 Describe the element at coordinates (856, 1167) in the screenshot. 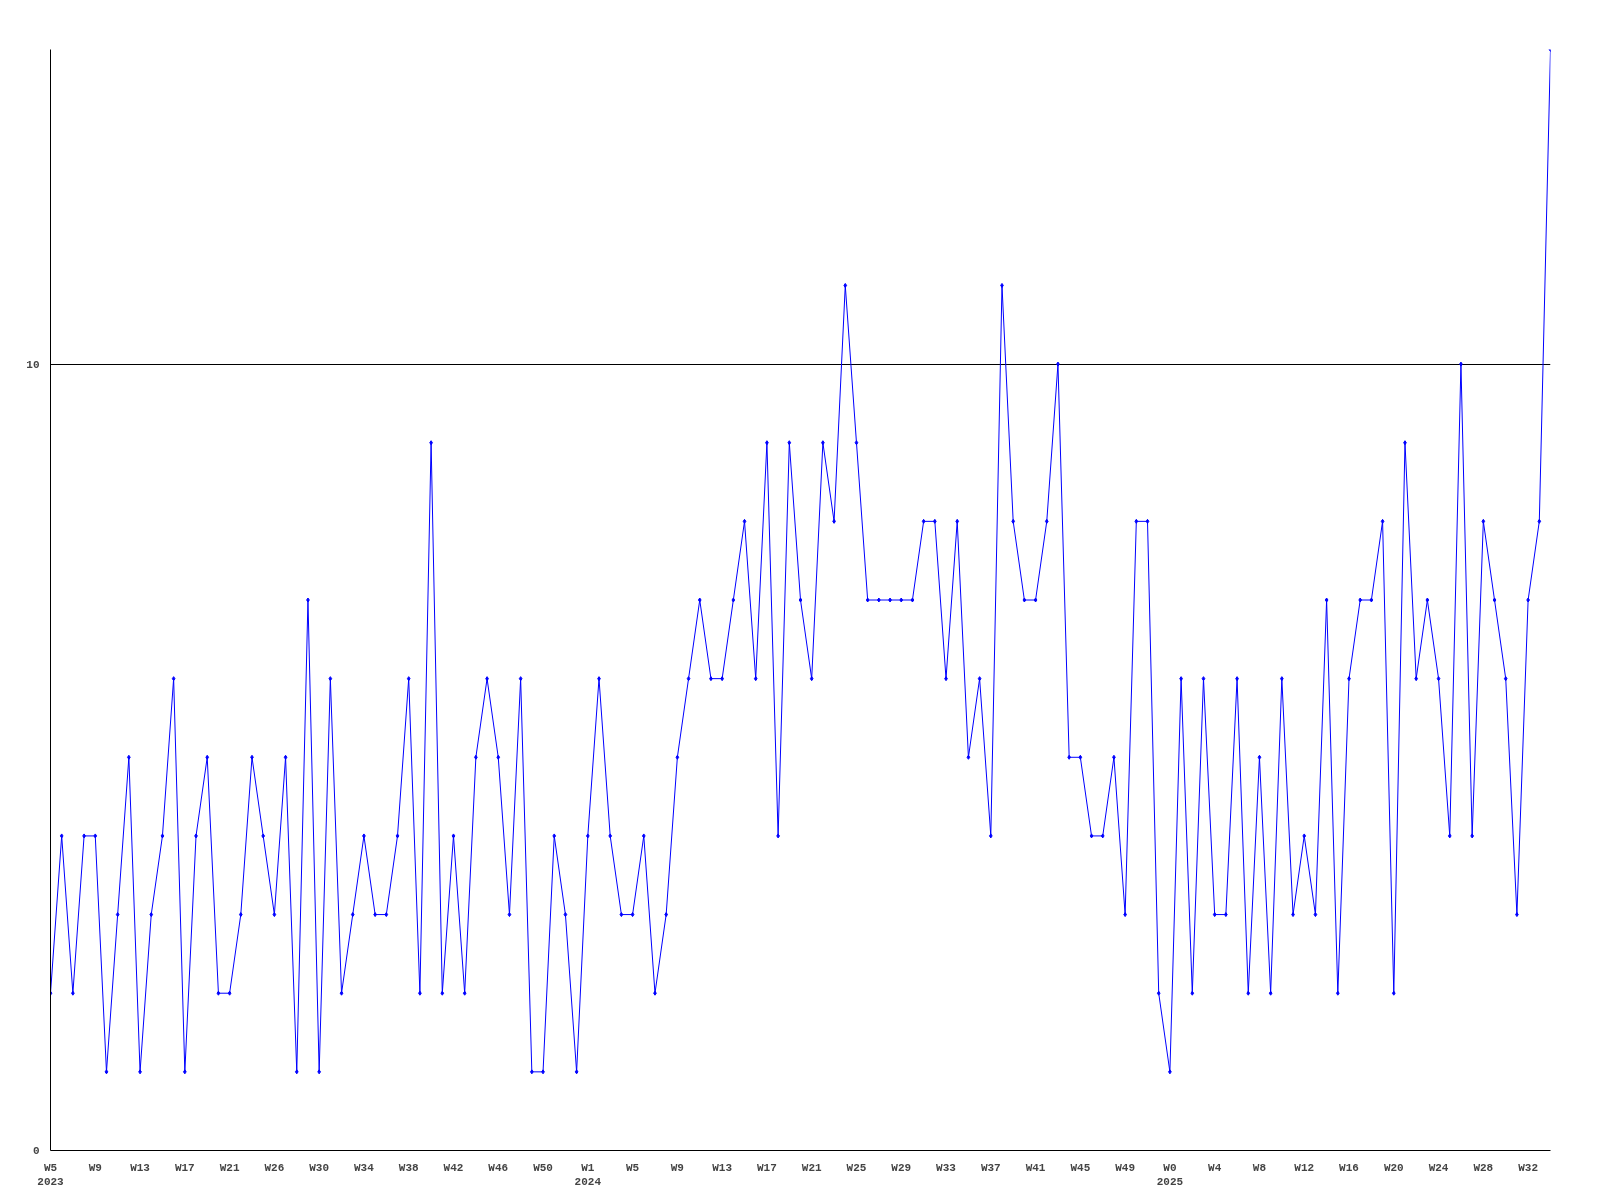

I see `x-tick-label: W25` at that location.